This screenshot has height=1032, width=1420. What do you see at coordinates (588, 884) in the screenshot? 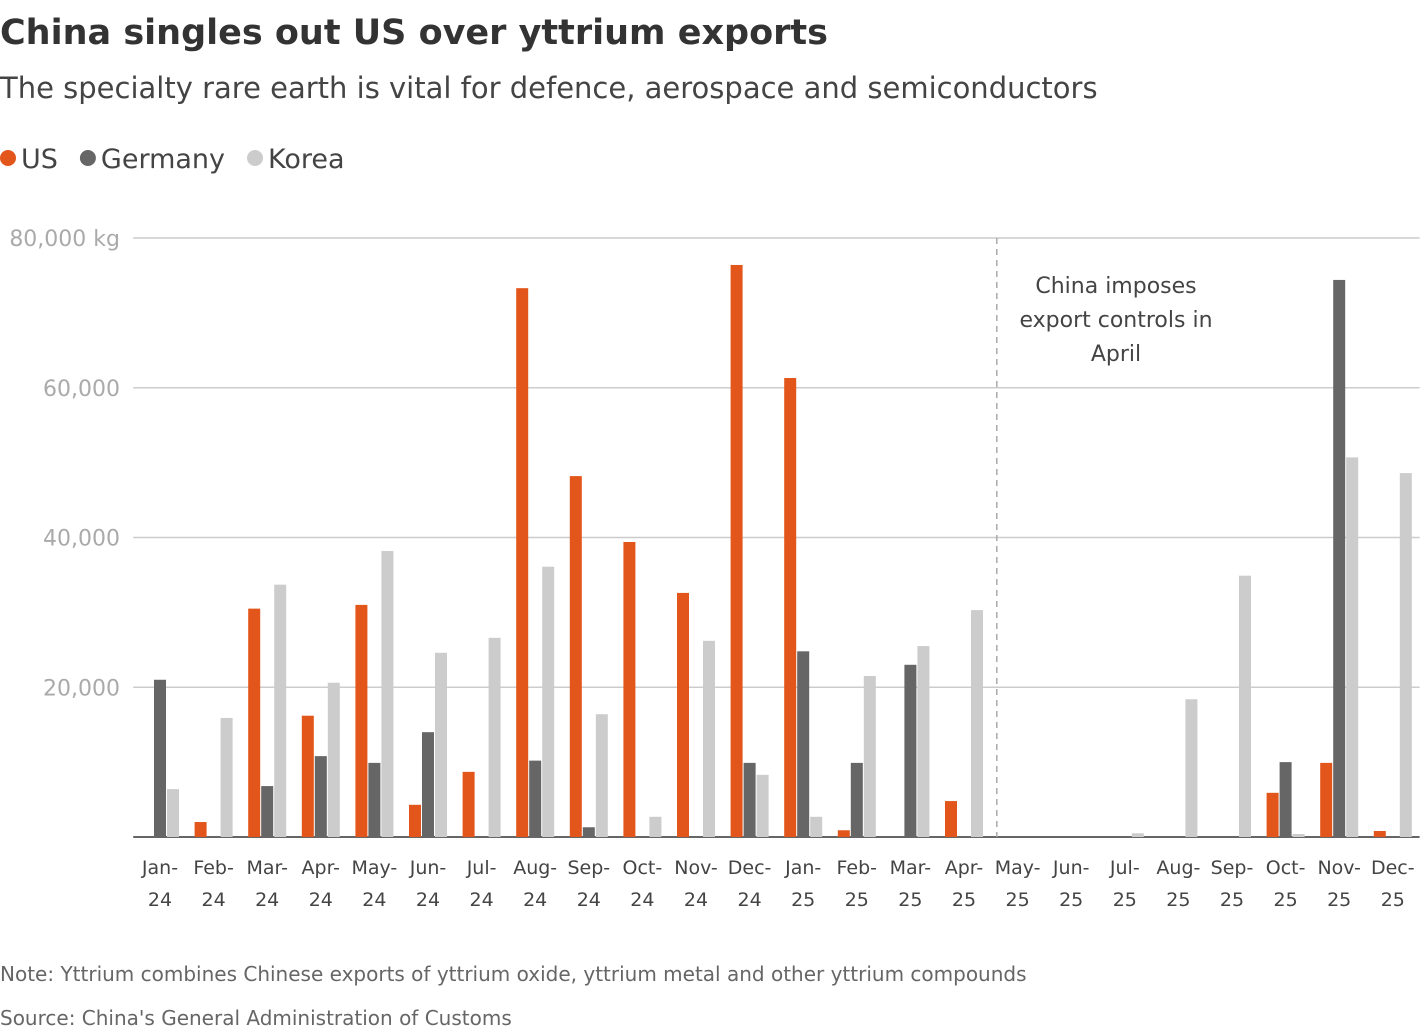
I see `x-tick-label: Sep- 24` at bounding box center [588, 884].